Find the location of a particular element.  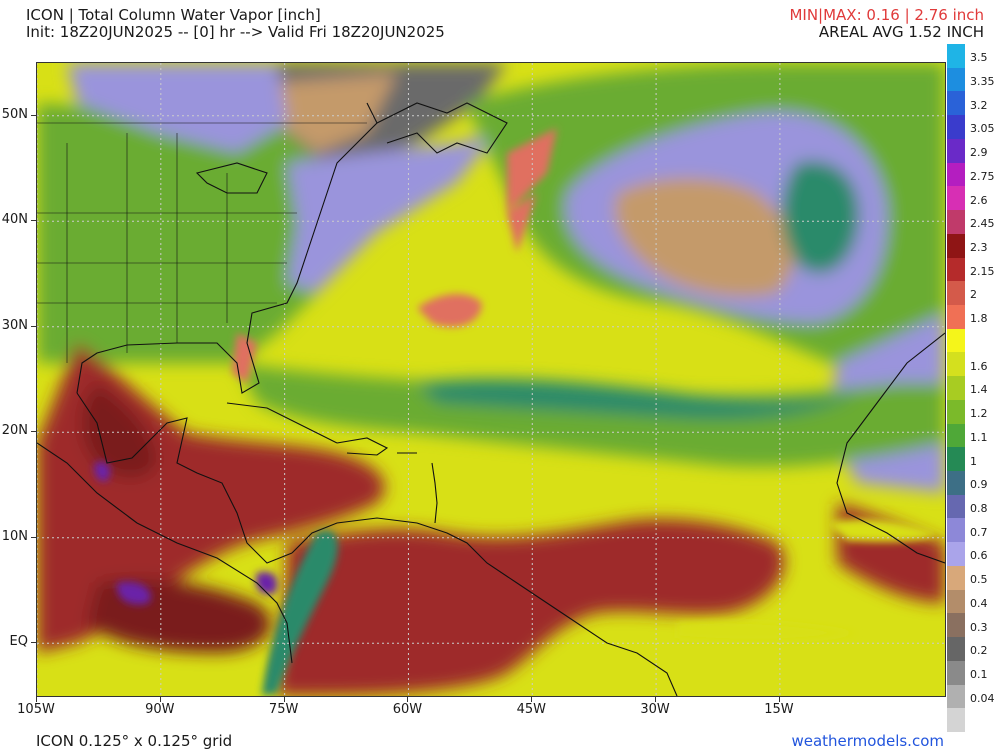

min-max-readout: MIN|MAX: 0.16 | 2.76 inch is located at coordinates (886, 15).